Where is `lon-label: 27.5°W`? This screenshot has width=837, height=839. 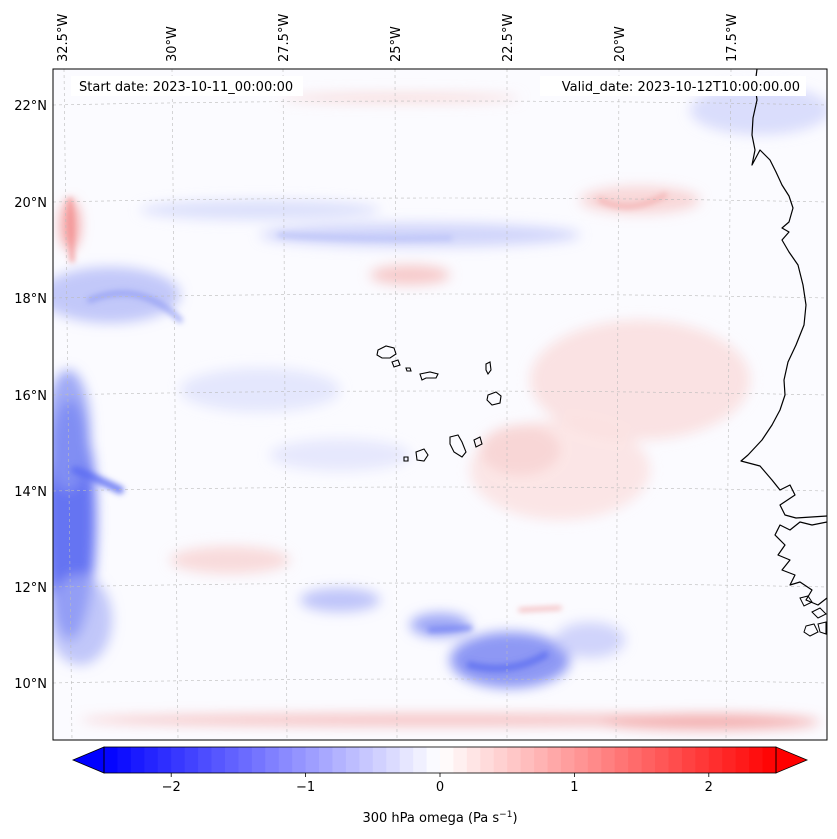
lon-label: 27.5°W is located at coordinates (284, 38).